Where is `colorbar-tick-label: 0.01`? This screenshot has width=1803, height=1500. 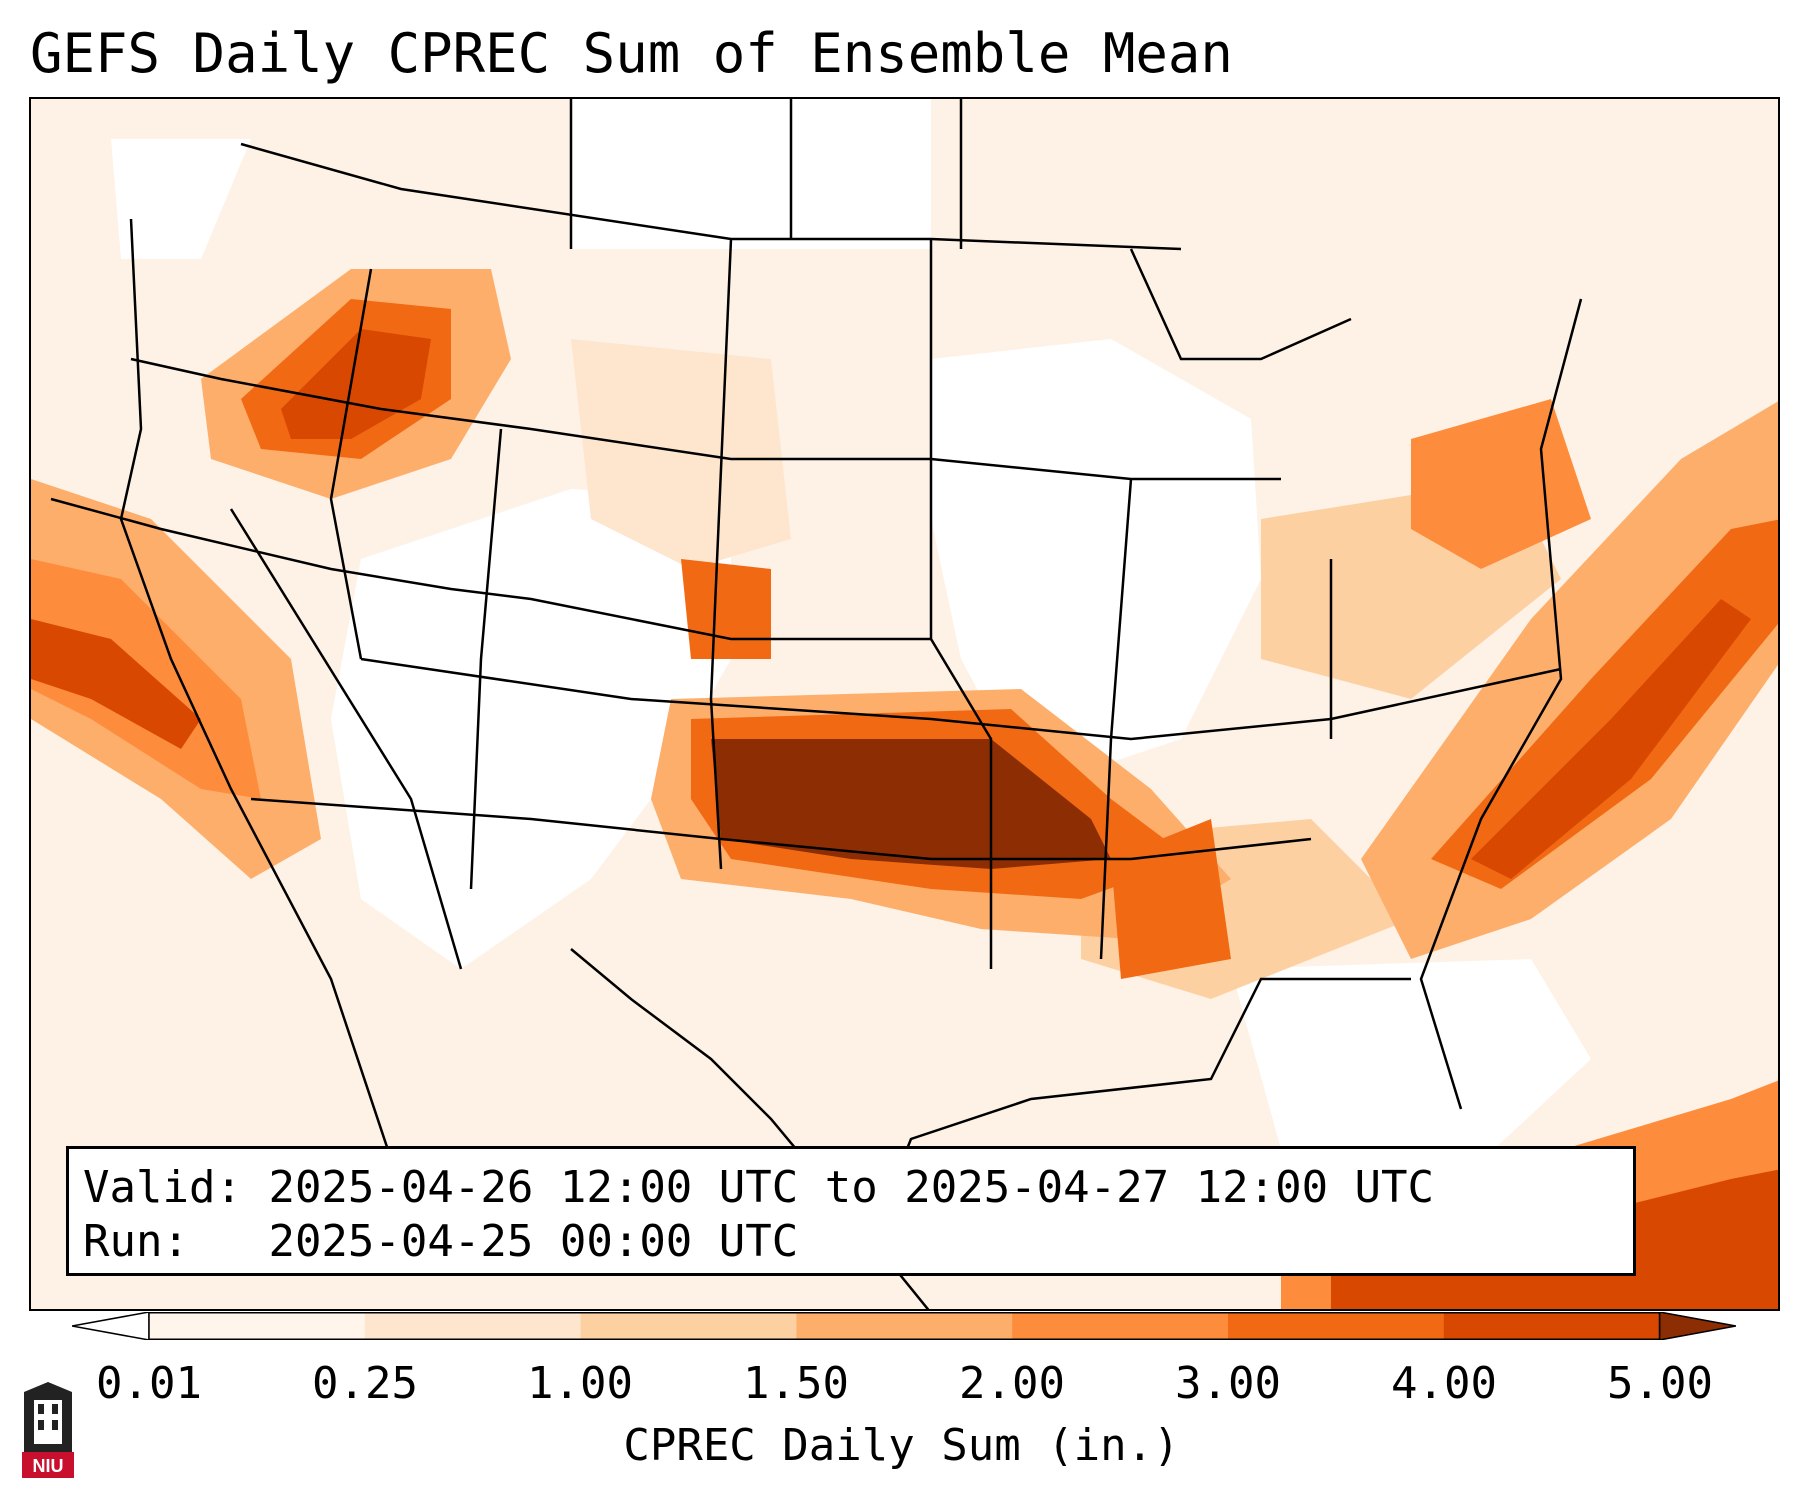
colorbar-tick-label: 0.01 is located at coordinates (149, 1383).